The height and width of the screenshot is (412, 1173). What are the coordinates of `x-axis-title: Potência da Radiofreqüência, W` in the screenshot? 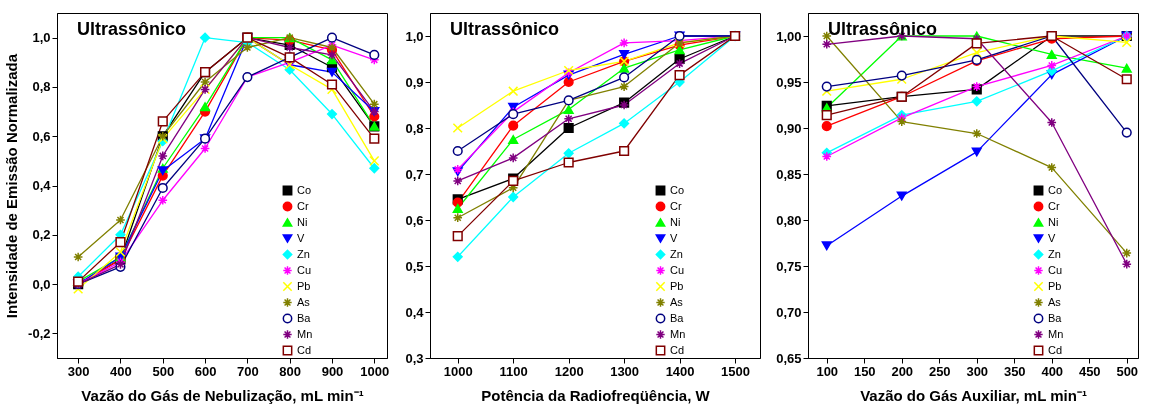 It's located at (596, 395).